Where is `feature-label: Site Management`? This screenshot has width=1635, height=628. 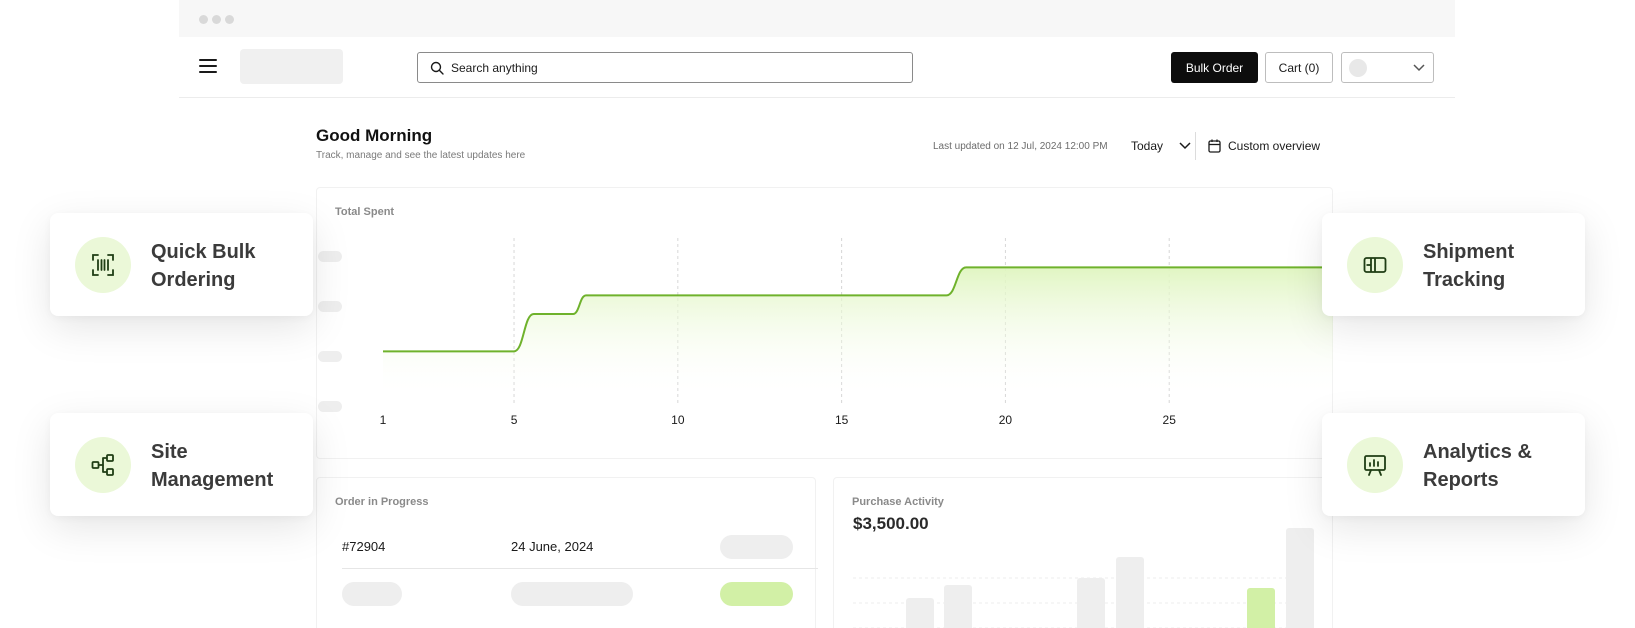
feature-label: Site Management is located at coordinates (212, 466).